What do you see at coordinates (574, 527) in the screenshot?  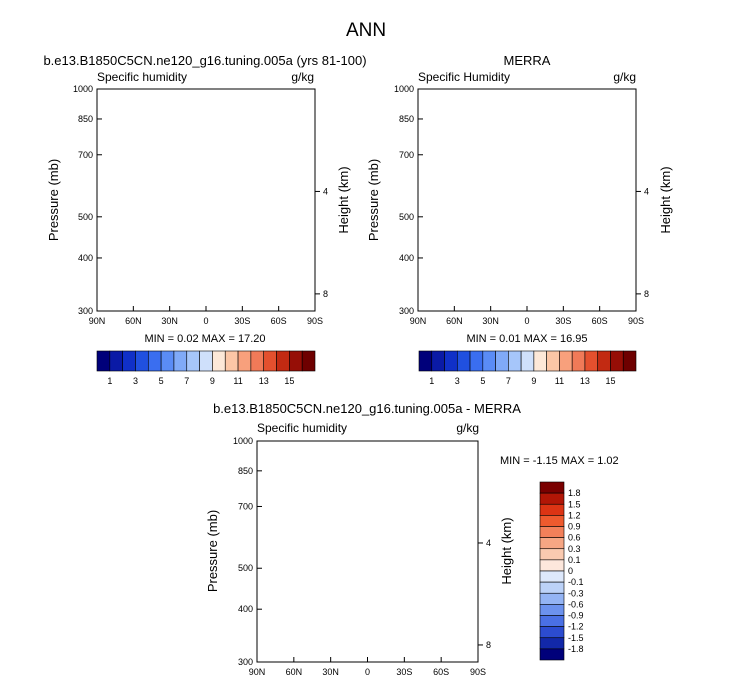 I see `colorbar-label: 0.9` at bounding box center [574, 527].